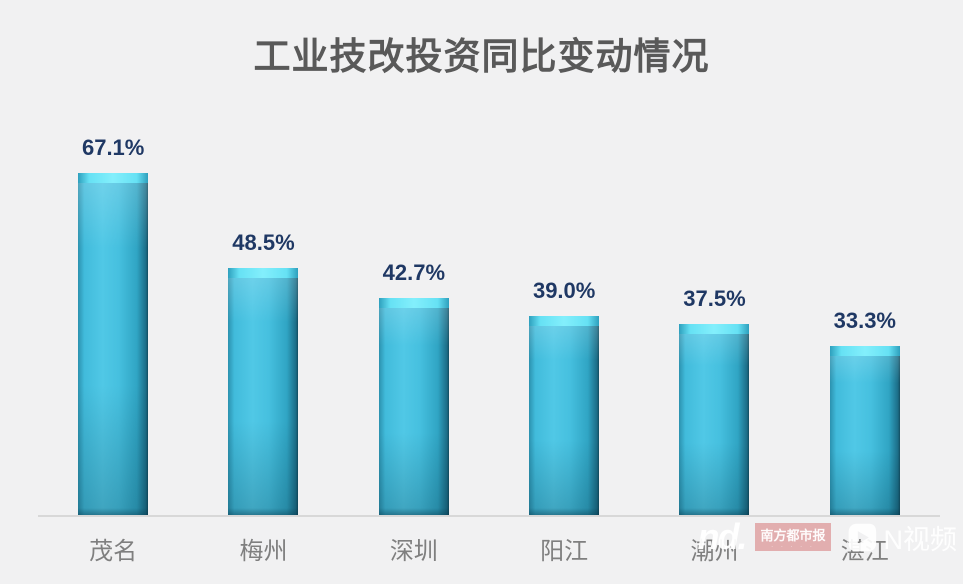 The height and width of the screenshot is (584, 963). I want to click on bar-group-阳江: 39.0%, so click(564, 316).